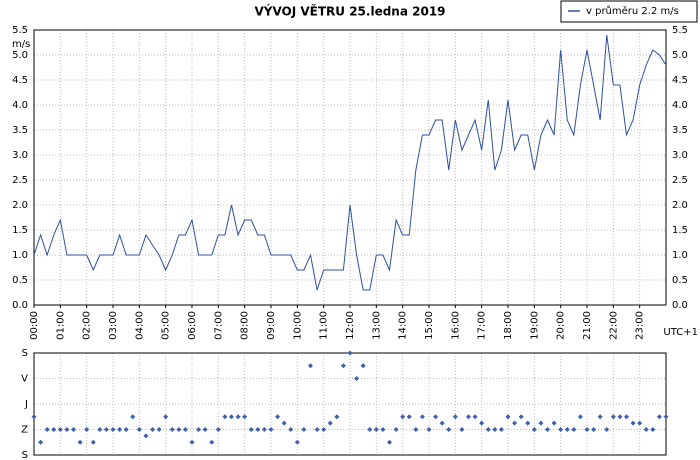 Image resolution: width=700 pixels, height=460 pixels. I want to click on y-tick-label-right: 2.5, so click(680, 180).